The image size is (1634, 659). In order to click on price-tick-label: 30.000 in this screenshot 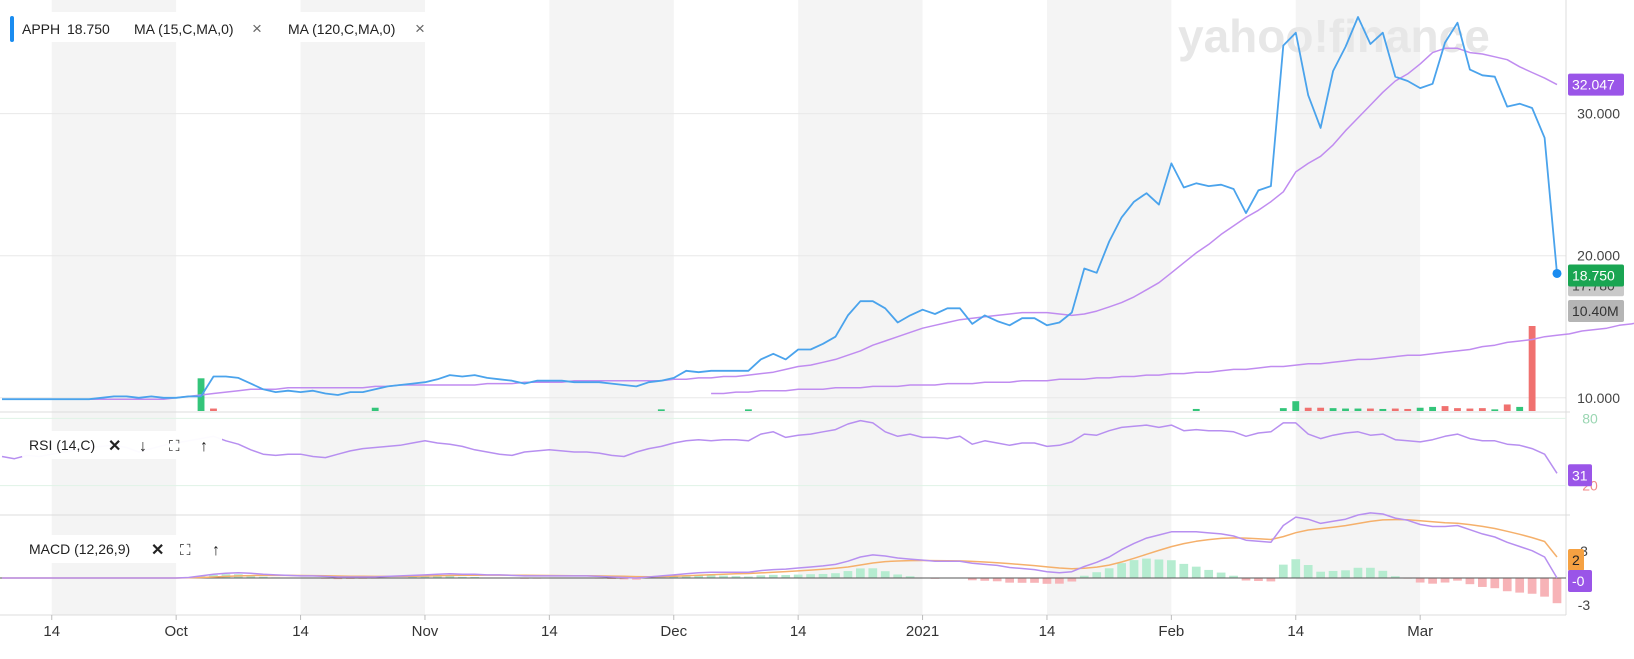, I will do `click(1598, 114)`.